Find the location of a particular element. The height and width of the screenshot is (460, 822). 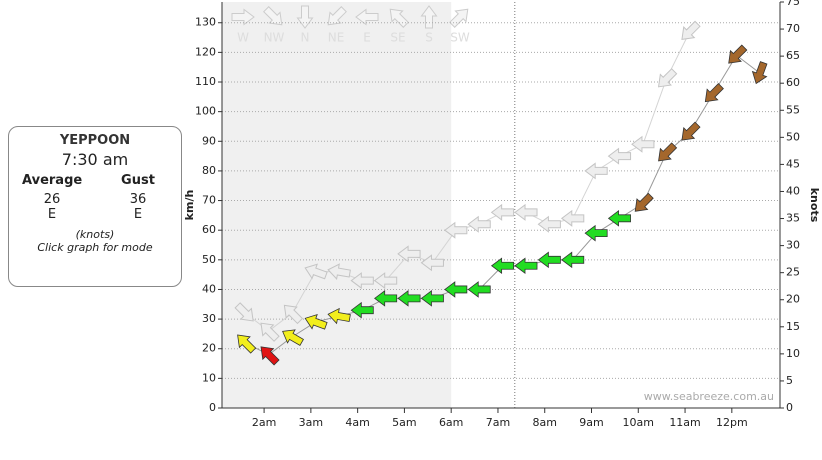

y-tick-label: 100 is located at coordinates (205, 111).